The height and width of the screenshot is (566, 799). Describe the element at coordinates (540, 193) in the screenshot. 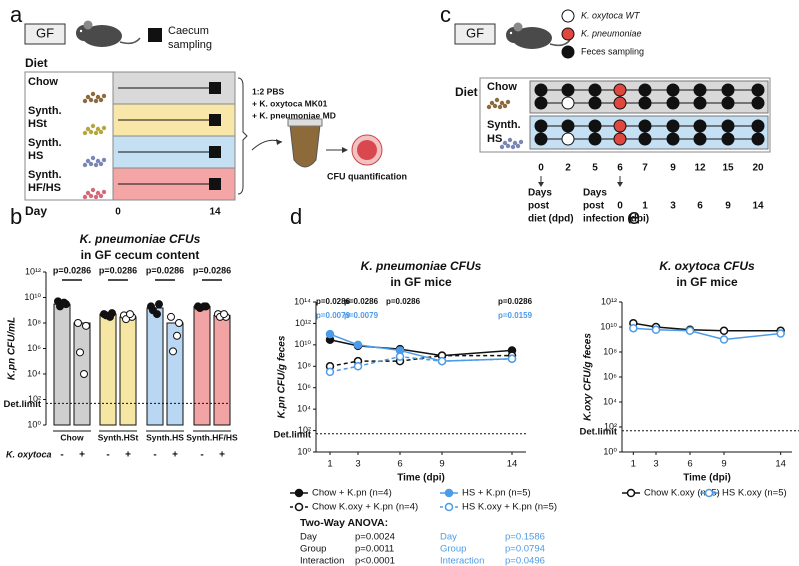

I see `dpd-label: Days` at that location.